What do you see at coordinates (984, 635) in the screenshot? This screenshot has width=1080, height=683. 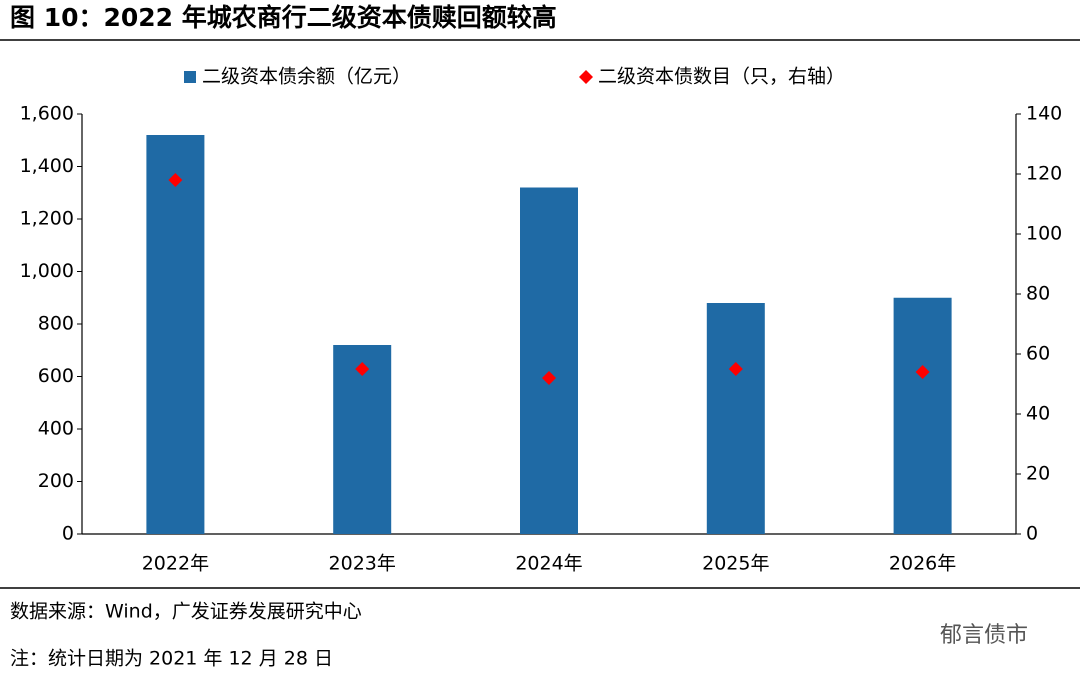 I see `watermark: 郁言债市` at bounding box center [984, 635].